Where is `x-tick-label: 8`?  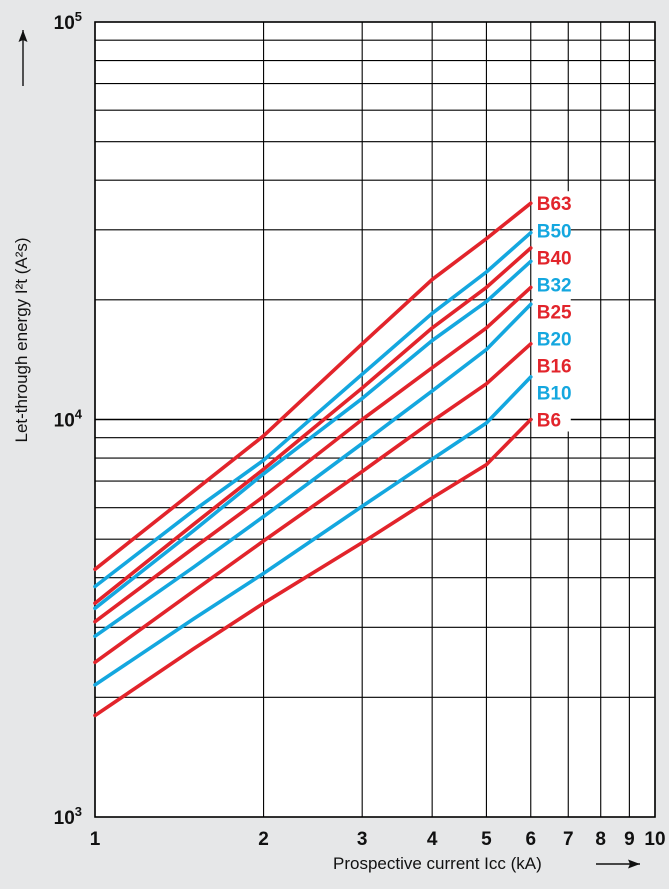 x-tick-label: 8 is located at coordinates (600, 839).